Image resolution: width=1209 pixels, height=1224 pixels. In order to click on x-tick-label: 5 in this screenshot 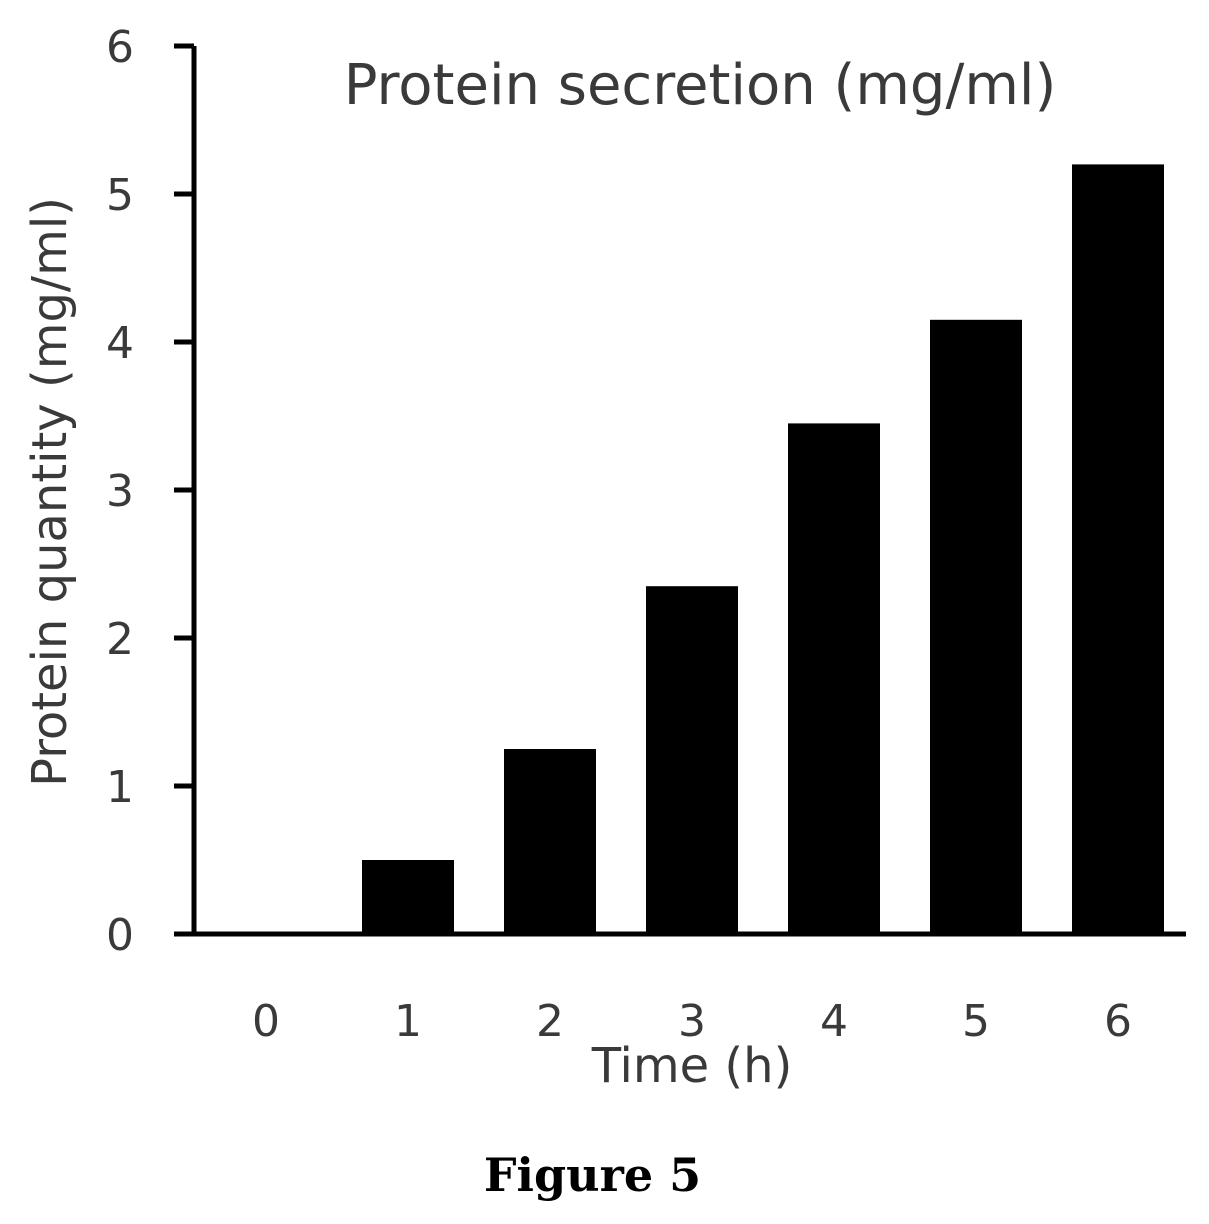, I will do `click(976, 1021)`.